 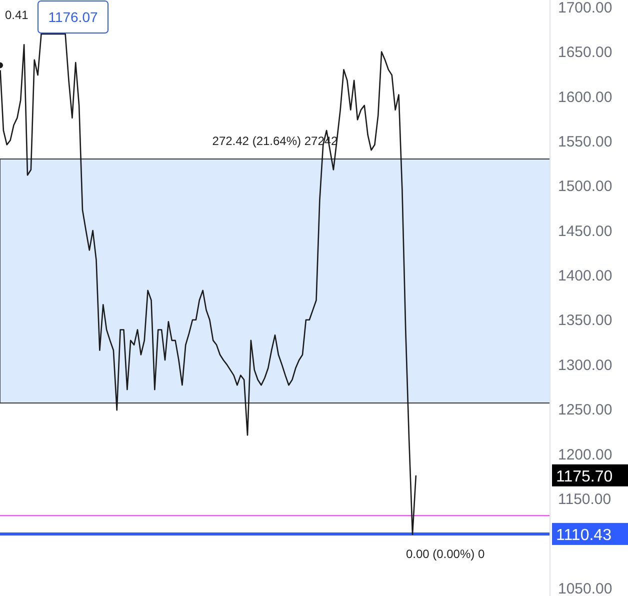 What do you see at coordinates (445, 553) in the screenshot?
I see `annotation: 0.00 (0.00%) 0` at bounding box center [445, 553].